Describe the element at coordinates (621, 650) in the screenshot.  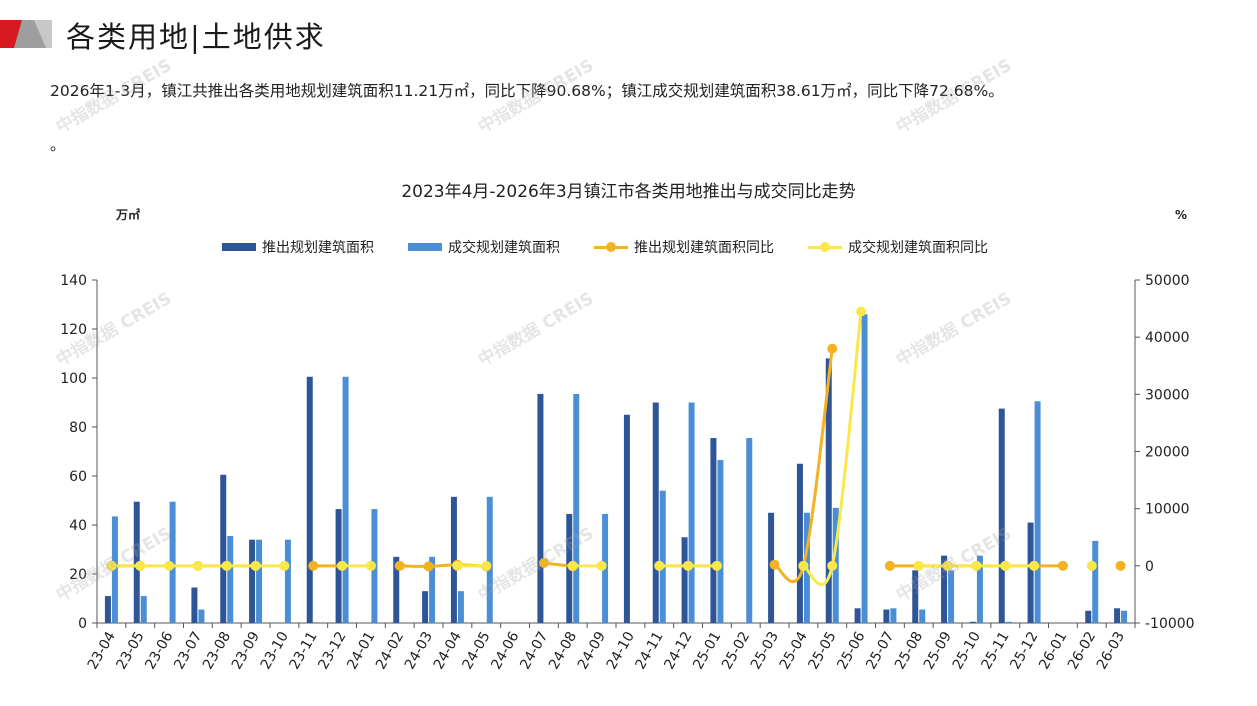
I see `x-tick-label: 24-10` at that location.